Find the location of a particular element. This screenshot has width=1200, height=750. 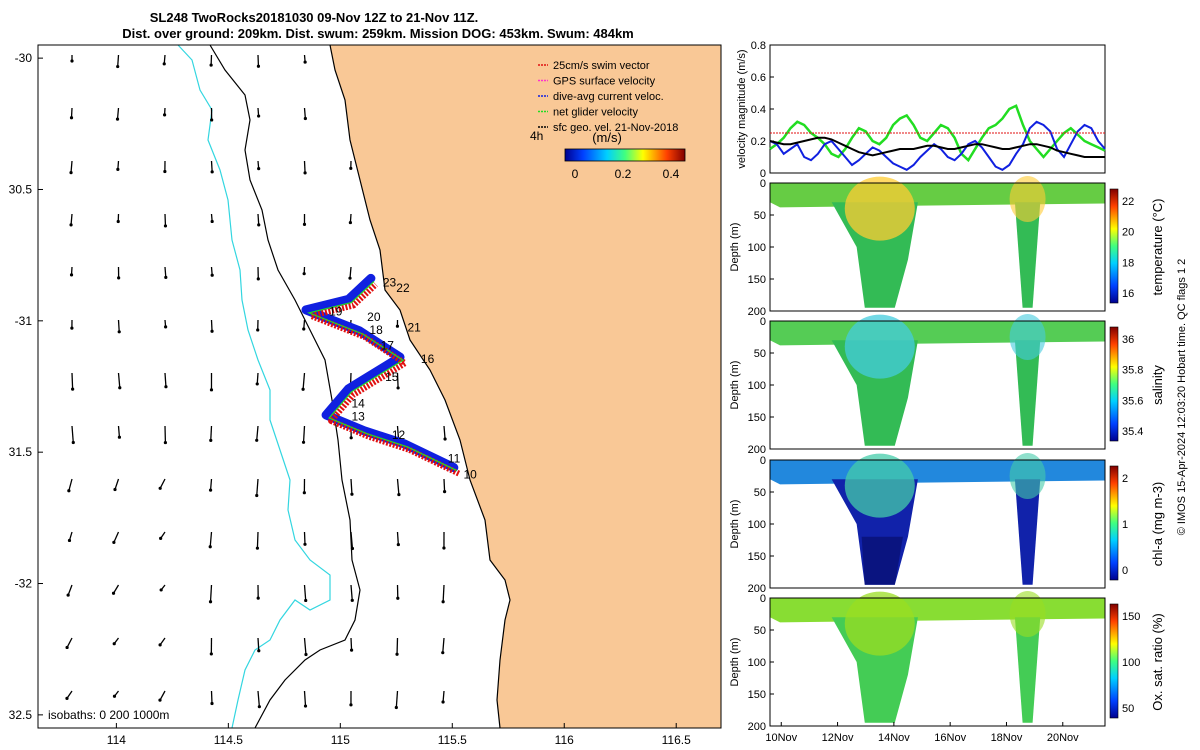

section-colorbar-tick: 2 is located at coordinates (1125, 479).